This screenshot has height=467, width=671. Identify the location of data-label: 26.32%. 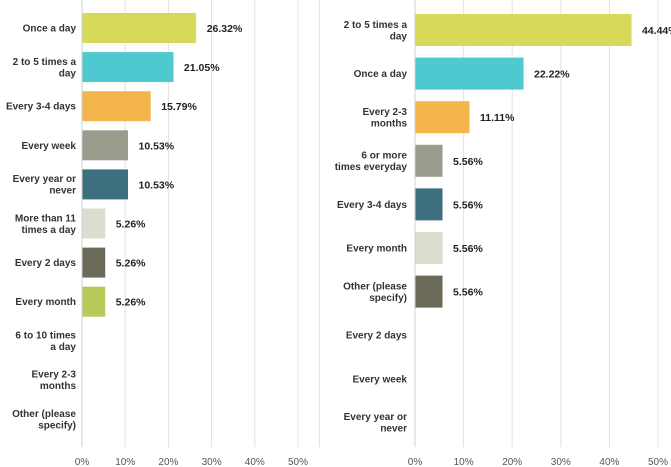
(225, 29).